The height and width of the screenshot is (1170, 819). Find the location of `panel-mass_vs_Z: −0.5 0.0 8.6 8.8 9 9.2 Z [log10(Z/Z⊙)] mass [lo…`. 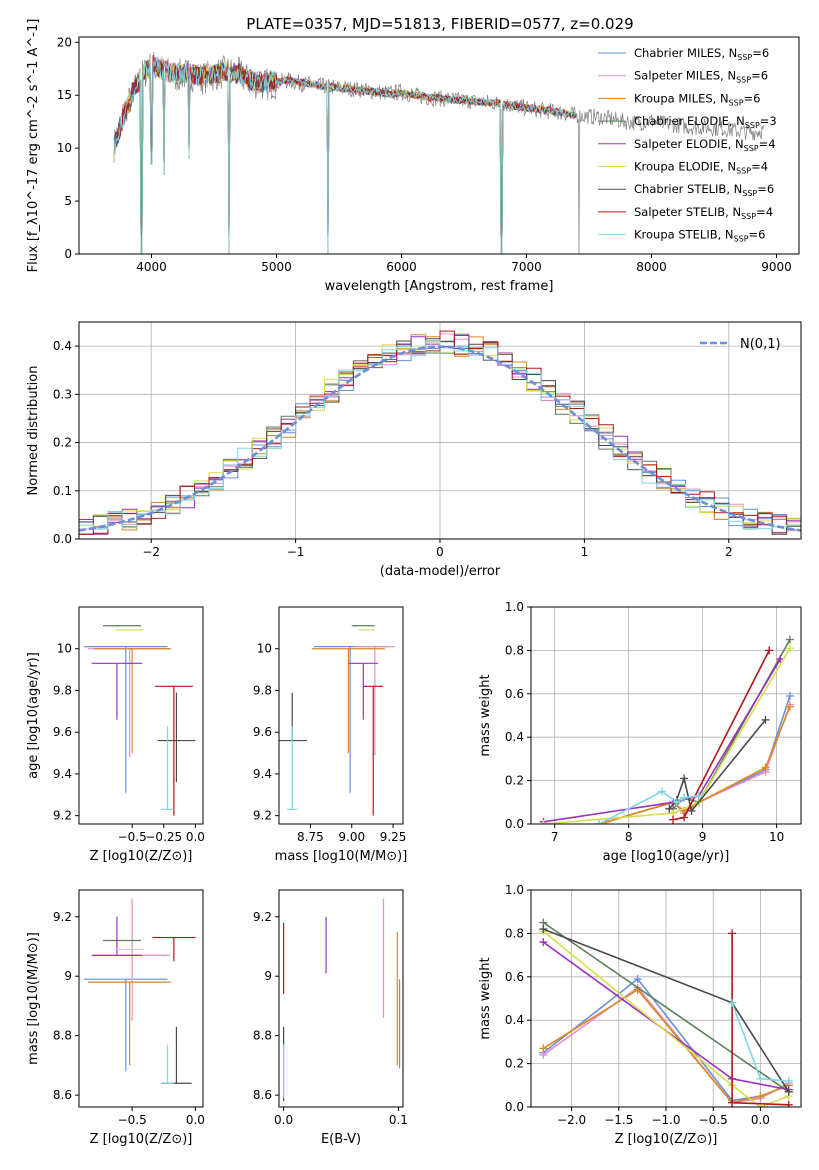

panel-mass_vs_Z: −0.5 0.0 8.6 8.8 9 9.2 Z [log10(Z/Z⊙)] mass [lo… is located at coordinates (115, 1018).